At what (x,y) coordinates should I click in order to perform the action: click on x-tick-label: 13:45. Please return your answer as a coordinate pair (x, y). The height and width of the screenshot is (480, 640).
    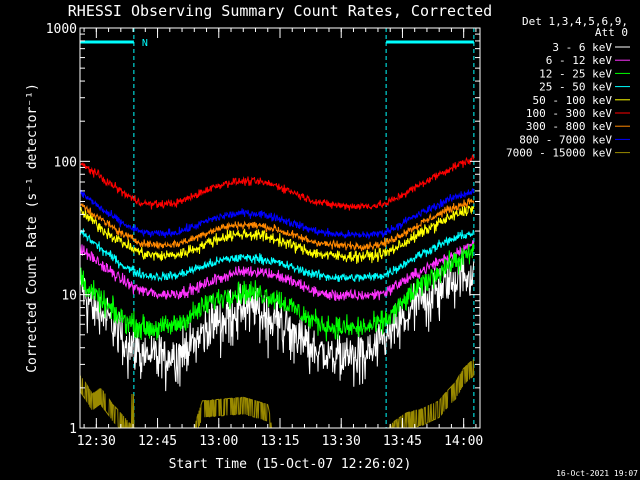
    Looking at the image, I should click on (402, 441).